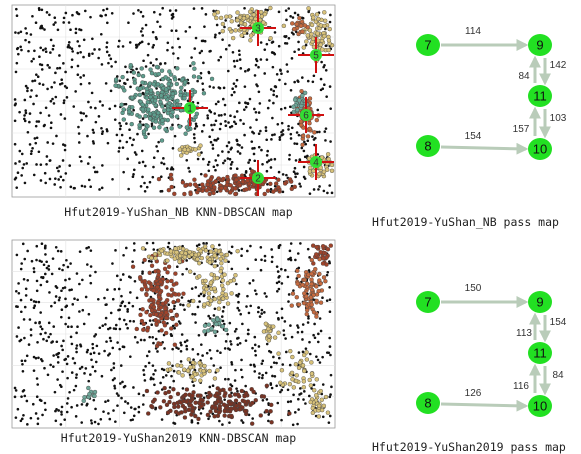  Describe the element at coordinates (539, 45) in the screenshot. I see `node-label: 9` at that location.